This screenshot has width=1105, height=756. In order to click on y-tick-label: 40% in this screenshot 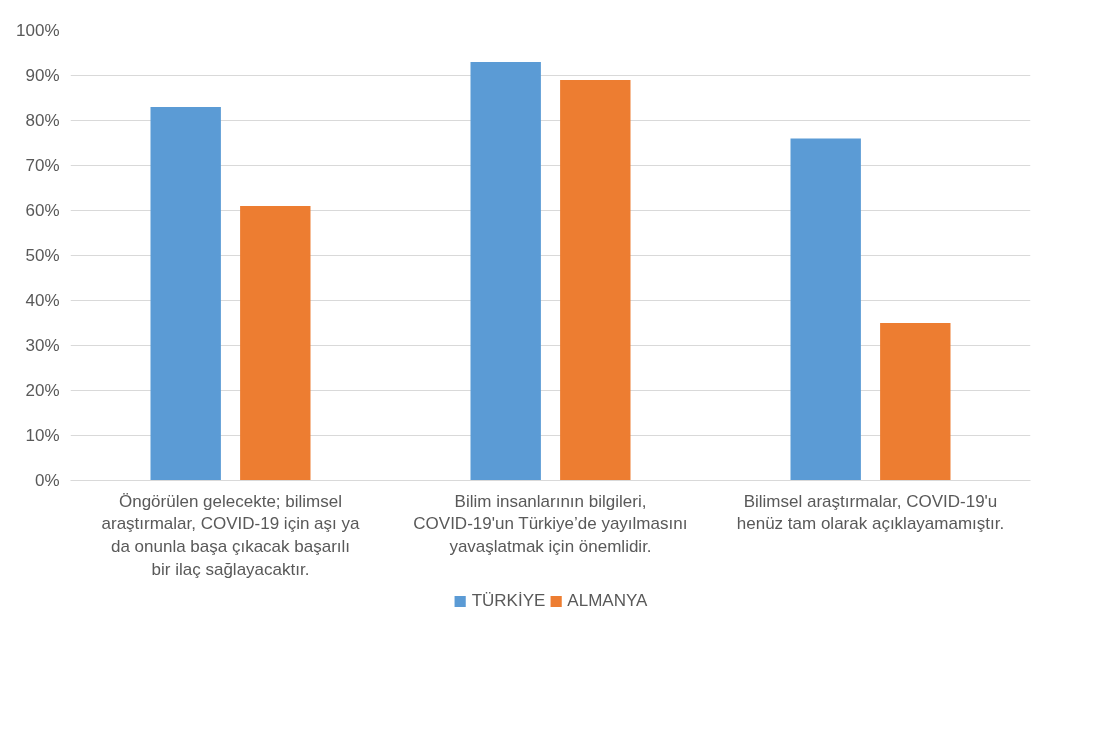, I will do `click(42, 300)`.